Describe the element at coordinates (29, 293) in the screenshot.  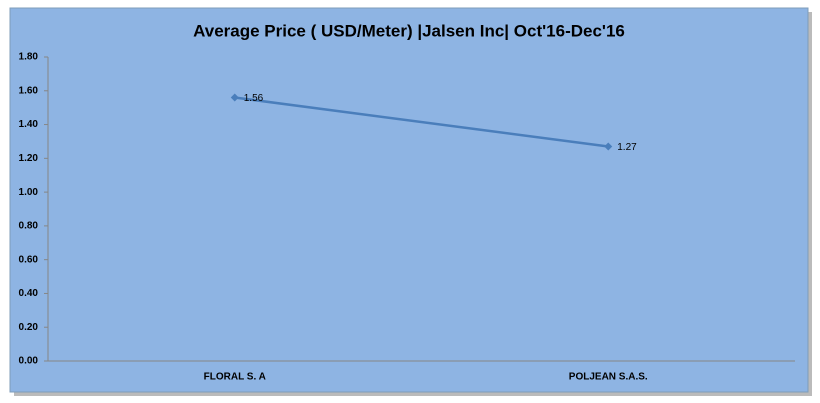
I see `y-tick-label: 0.40` at that location.